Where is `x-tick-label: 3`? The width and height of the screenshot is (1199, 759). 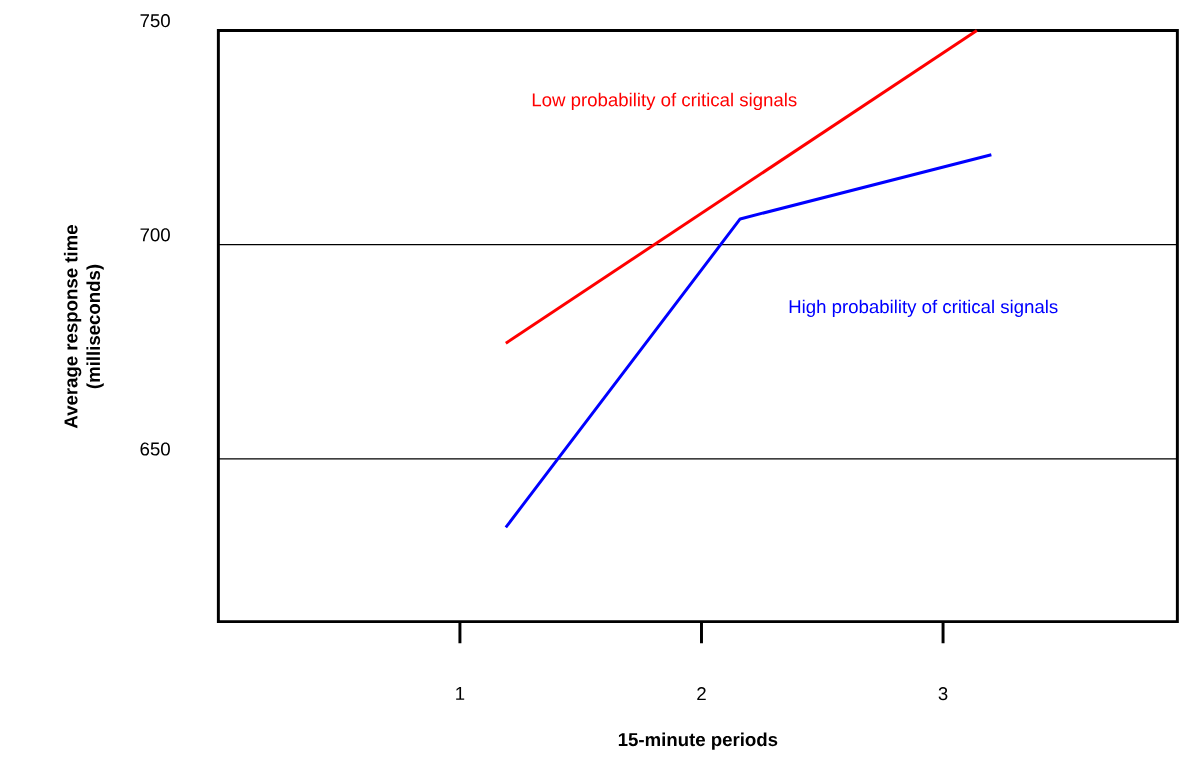
x-tick-label: 3 is located at coordinates (943, 693).